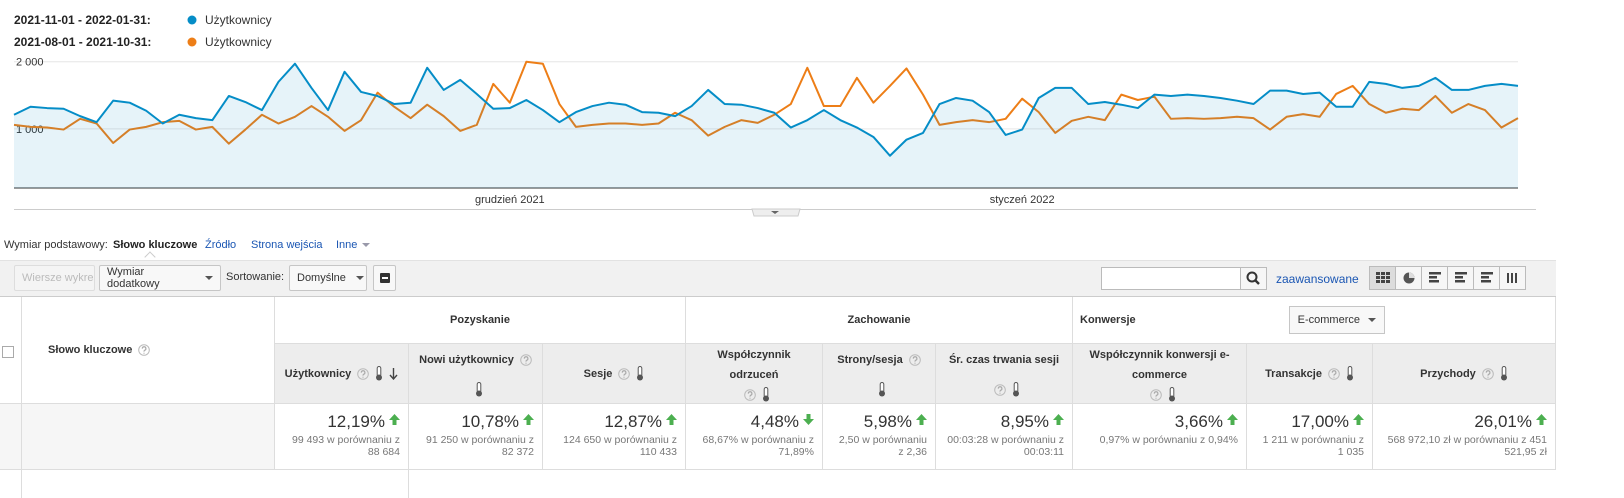 The image size is (1624, 498). What do you see at coordinates (1310, 437) in the screenshot?
I see `summary-cell: 17,00% 1 211 w porównaniu z 1 035` at bounding box center [1310, 437].